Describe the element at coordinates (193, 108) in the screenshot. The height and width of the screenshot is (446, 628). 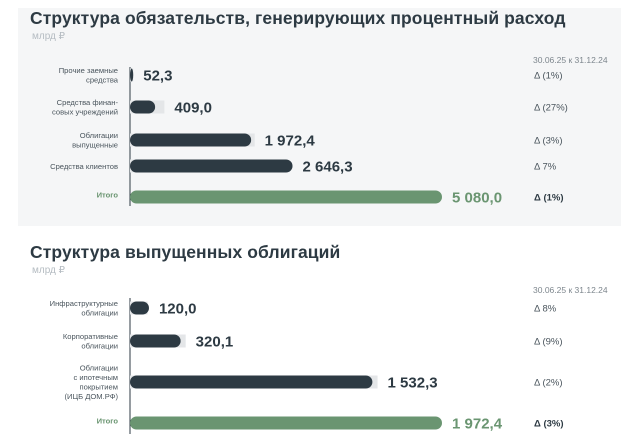
I see `bar-value-label: 409,0` at that location.